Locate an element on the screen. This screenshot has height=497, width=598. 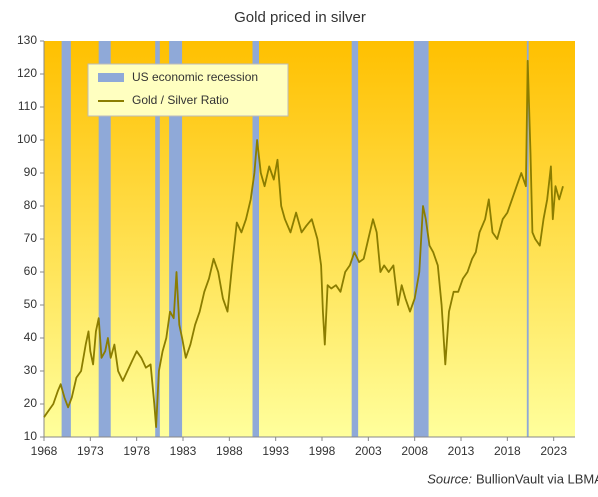
y-tick-label: 70 is located at coordinates (31, 238).